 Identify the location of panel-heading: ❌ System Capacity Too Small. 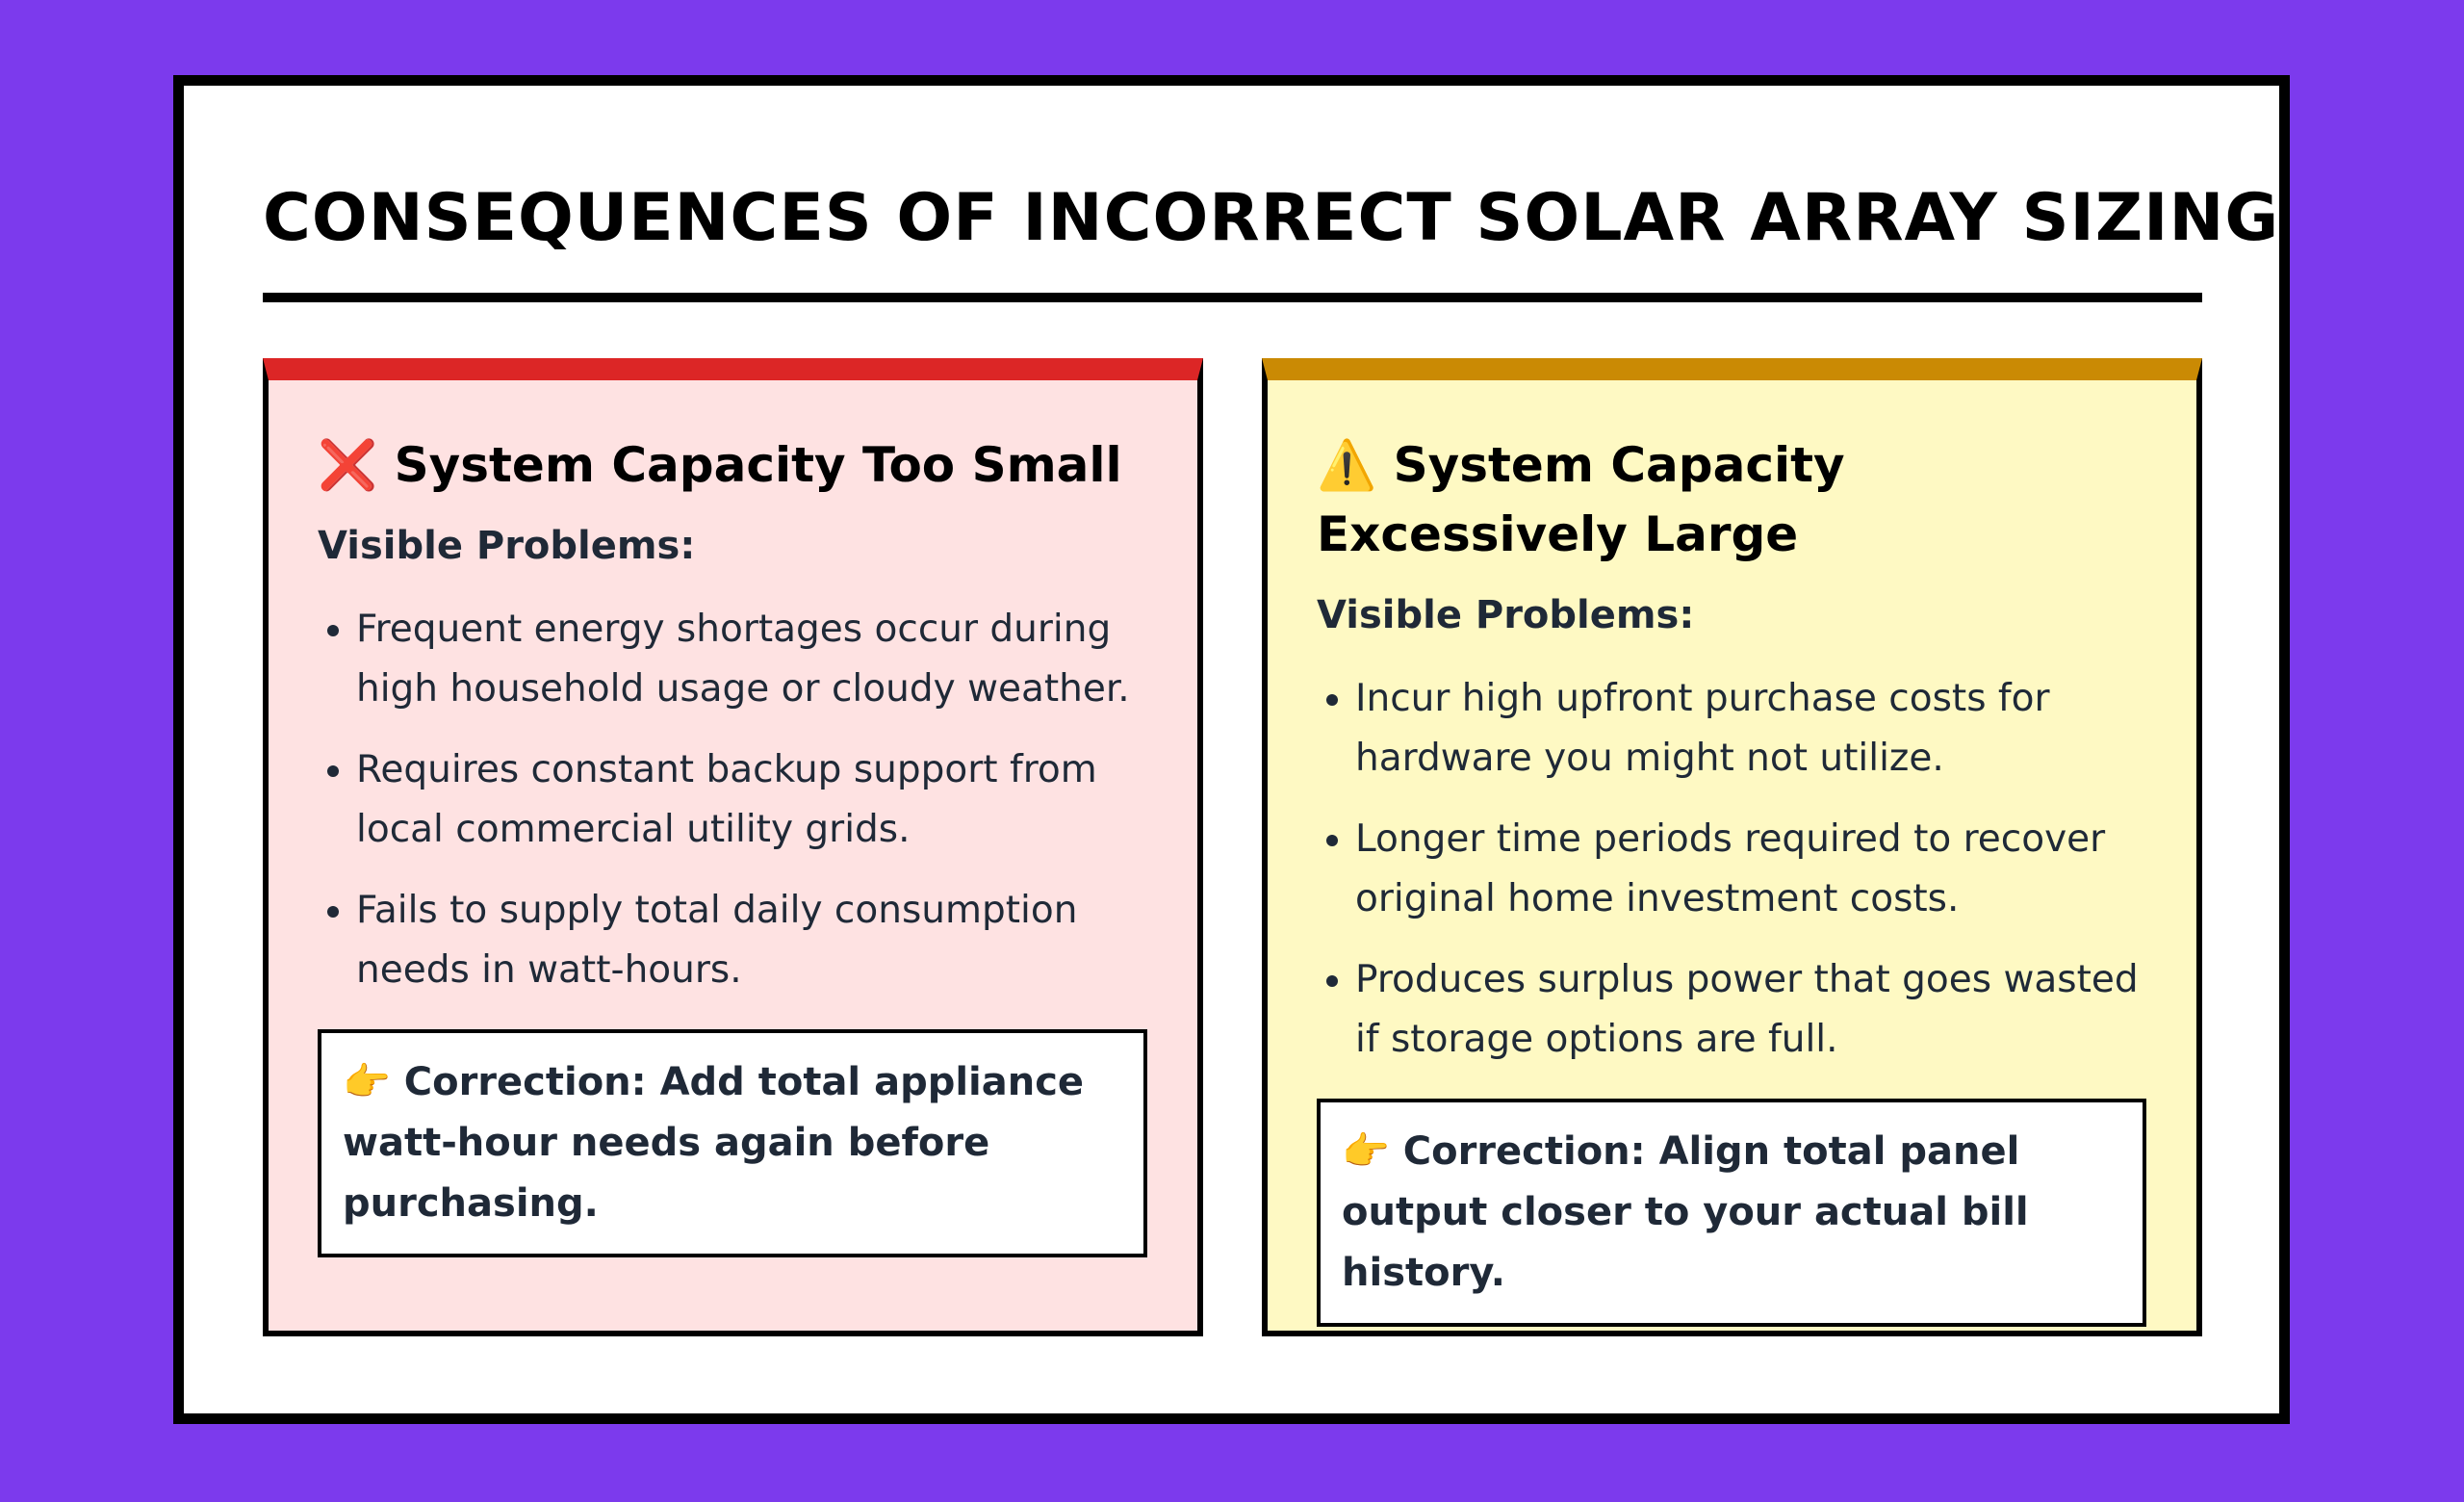
(720, 465).